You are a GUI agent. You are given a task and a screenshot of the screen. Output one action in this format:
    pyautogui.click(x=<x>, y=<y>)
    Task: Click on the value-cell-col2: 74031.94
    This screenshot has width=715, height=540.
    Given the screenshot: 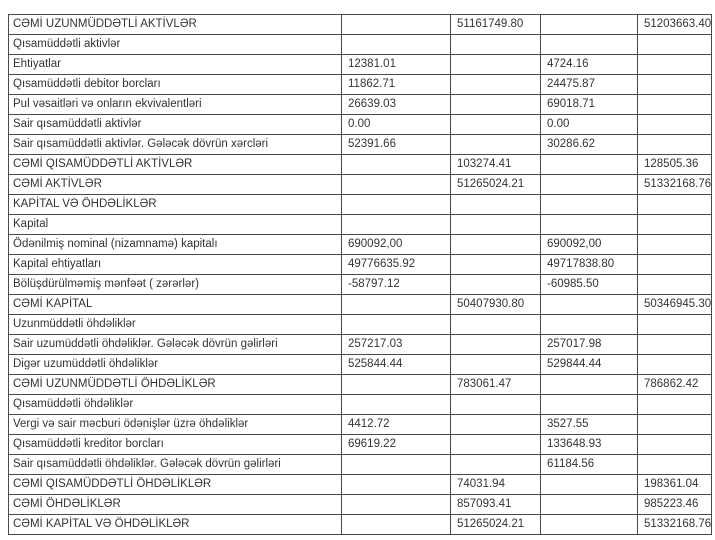 What is the action you would take?
    pyautogui.click(x=495, y=484)
    